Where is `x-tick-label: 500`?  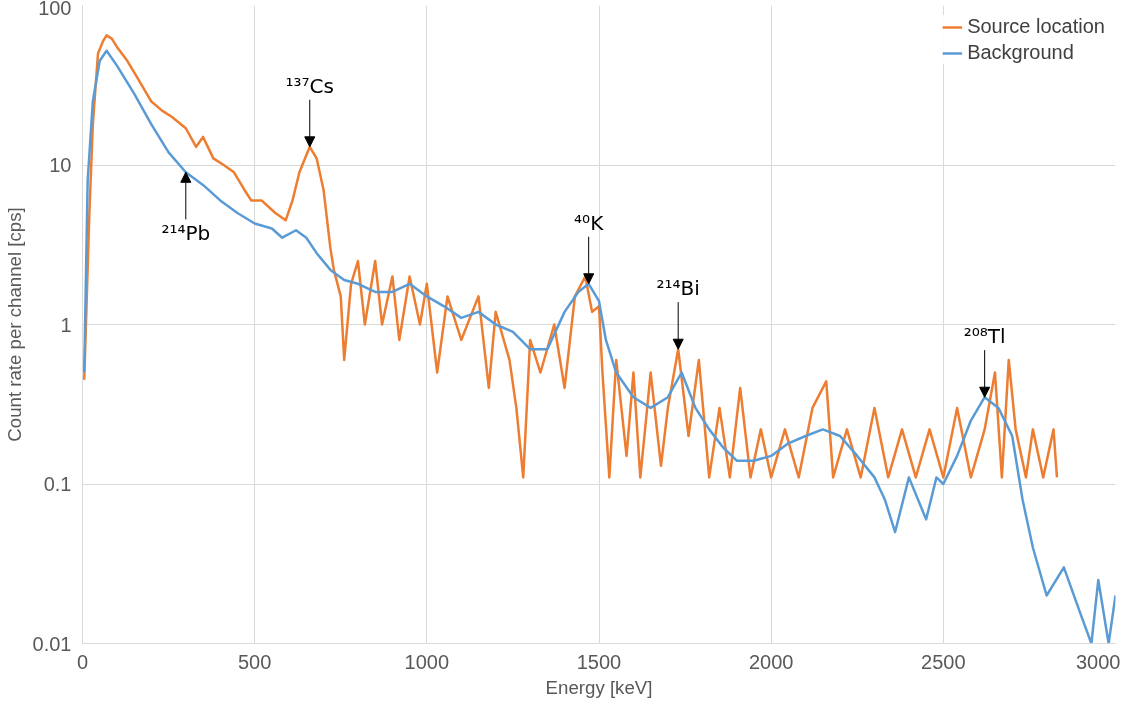
x-tick-label: 500 is located at coordinates (254, 661).